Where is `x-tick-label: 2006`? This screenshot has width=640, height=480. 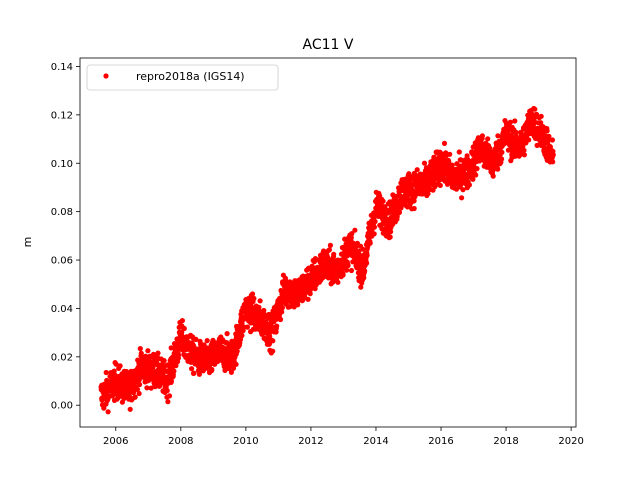 x-tick-label: 2006 is located at coordinates (115, 441).